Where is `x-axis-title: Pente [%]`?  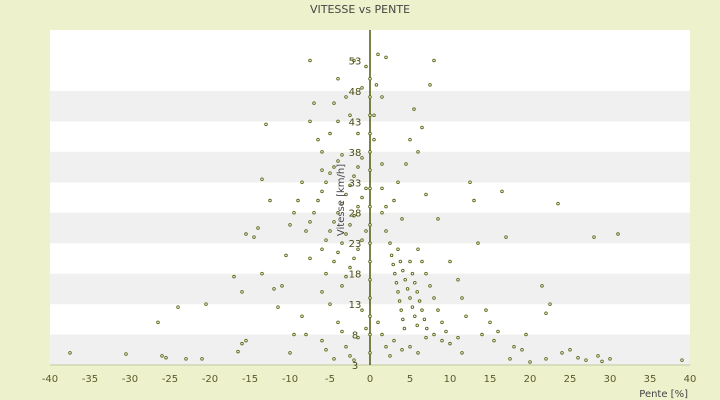
x-axis-title: Pente [%] is located at coordinates (663, 394).